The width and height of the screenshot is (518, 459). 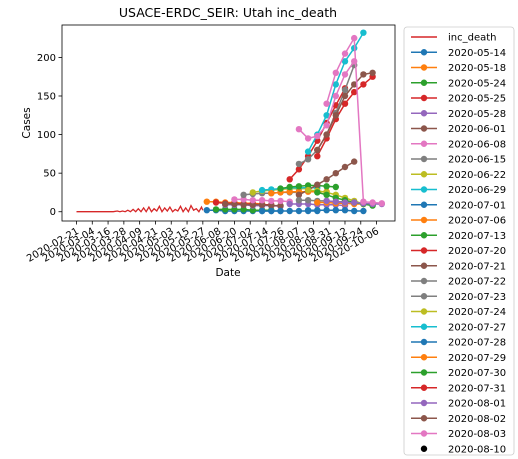 What do you see at coordinates (477, 160) in the screenshot?
I see `legend-label: 2020-06-15` at bounding box center [477, 160].